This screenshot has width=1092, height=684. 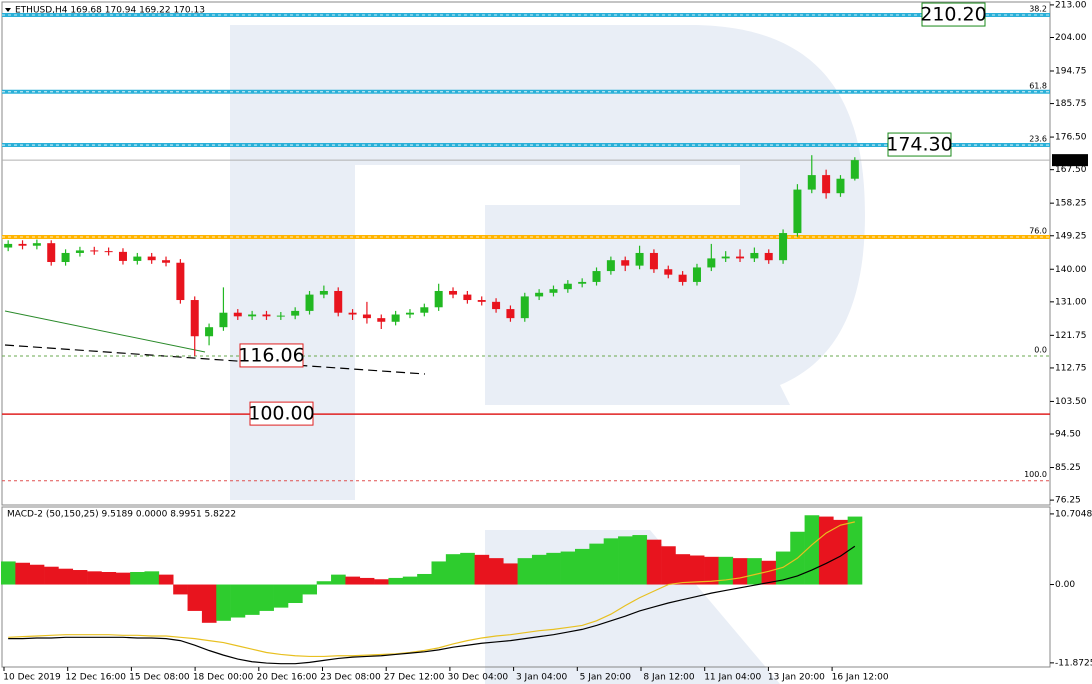 What do you see at coordinates (1068, 435) in the screenshot?
I see `y-tick-label: 94.50` at bounding box center [1068, 435].